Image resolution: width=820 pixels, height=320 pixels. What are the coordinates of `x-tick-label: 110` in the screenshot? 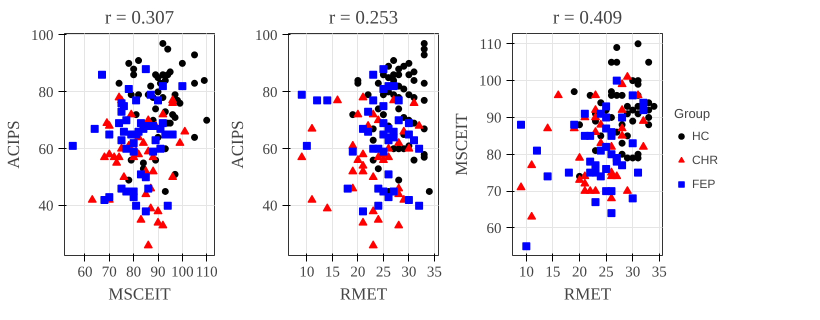 It's located at (207, 272).